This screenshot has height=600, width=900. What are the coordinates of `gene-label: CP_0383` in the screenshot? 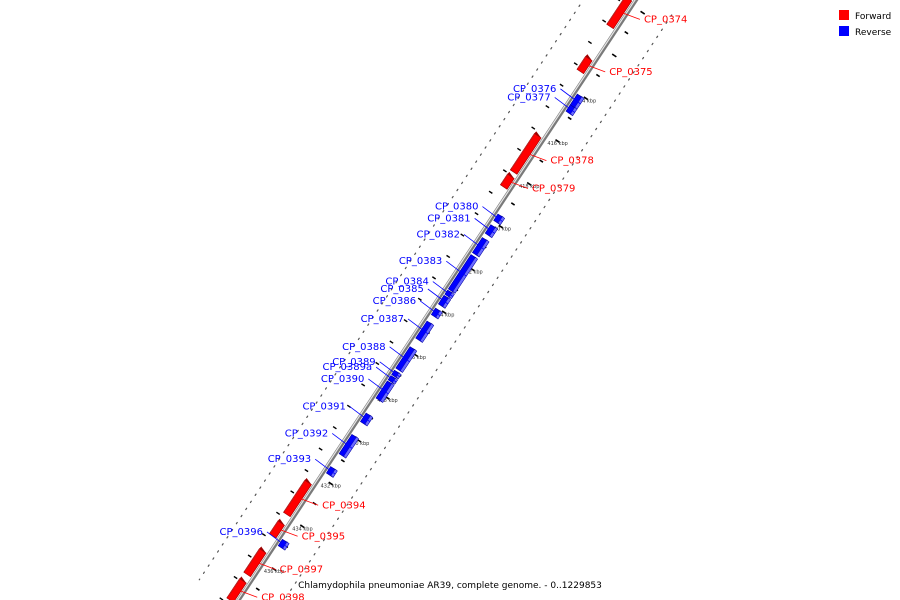 It's located at (420, 261).